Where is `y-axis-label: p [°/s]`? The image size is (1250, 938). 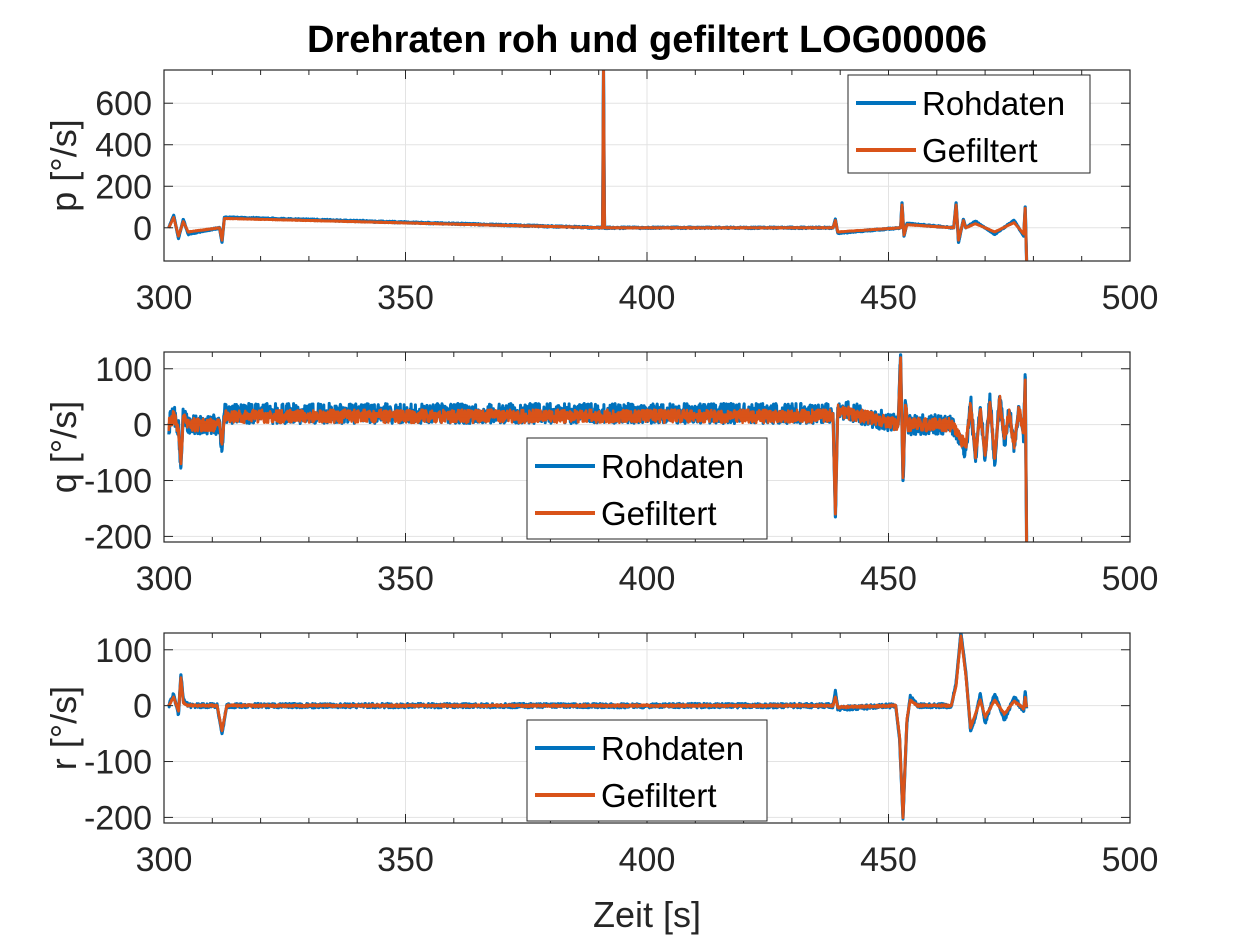 y-axis-label: p [°/s] is located at coordinates (63, 165).